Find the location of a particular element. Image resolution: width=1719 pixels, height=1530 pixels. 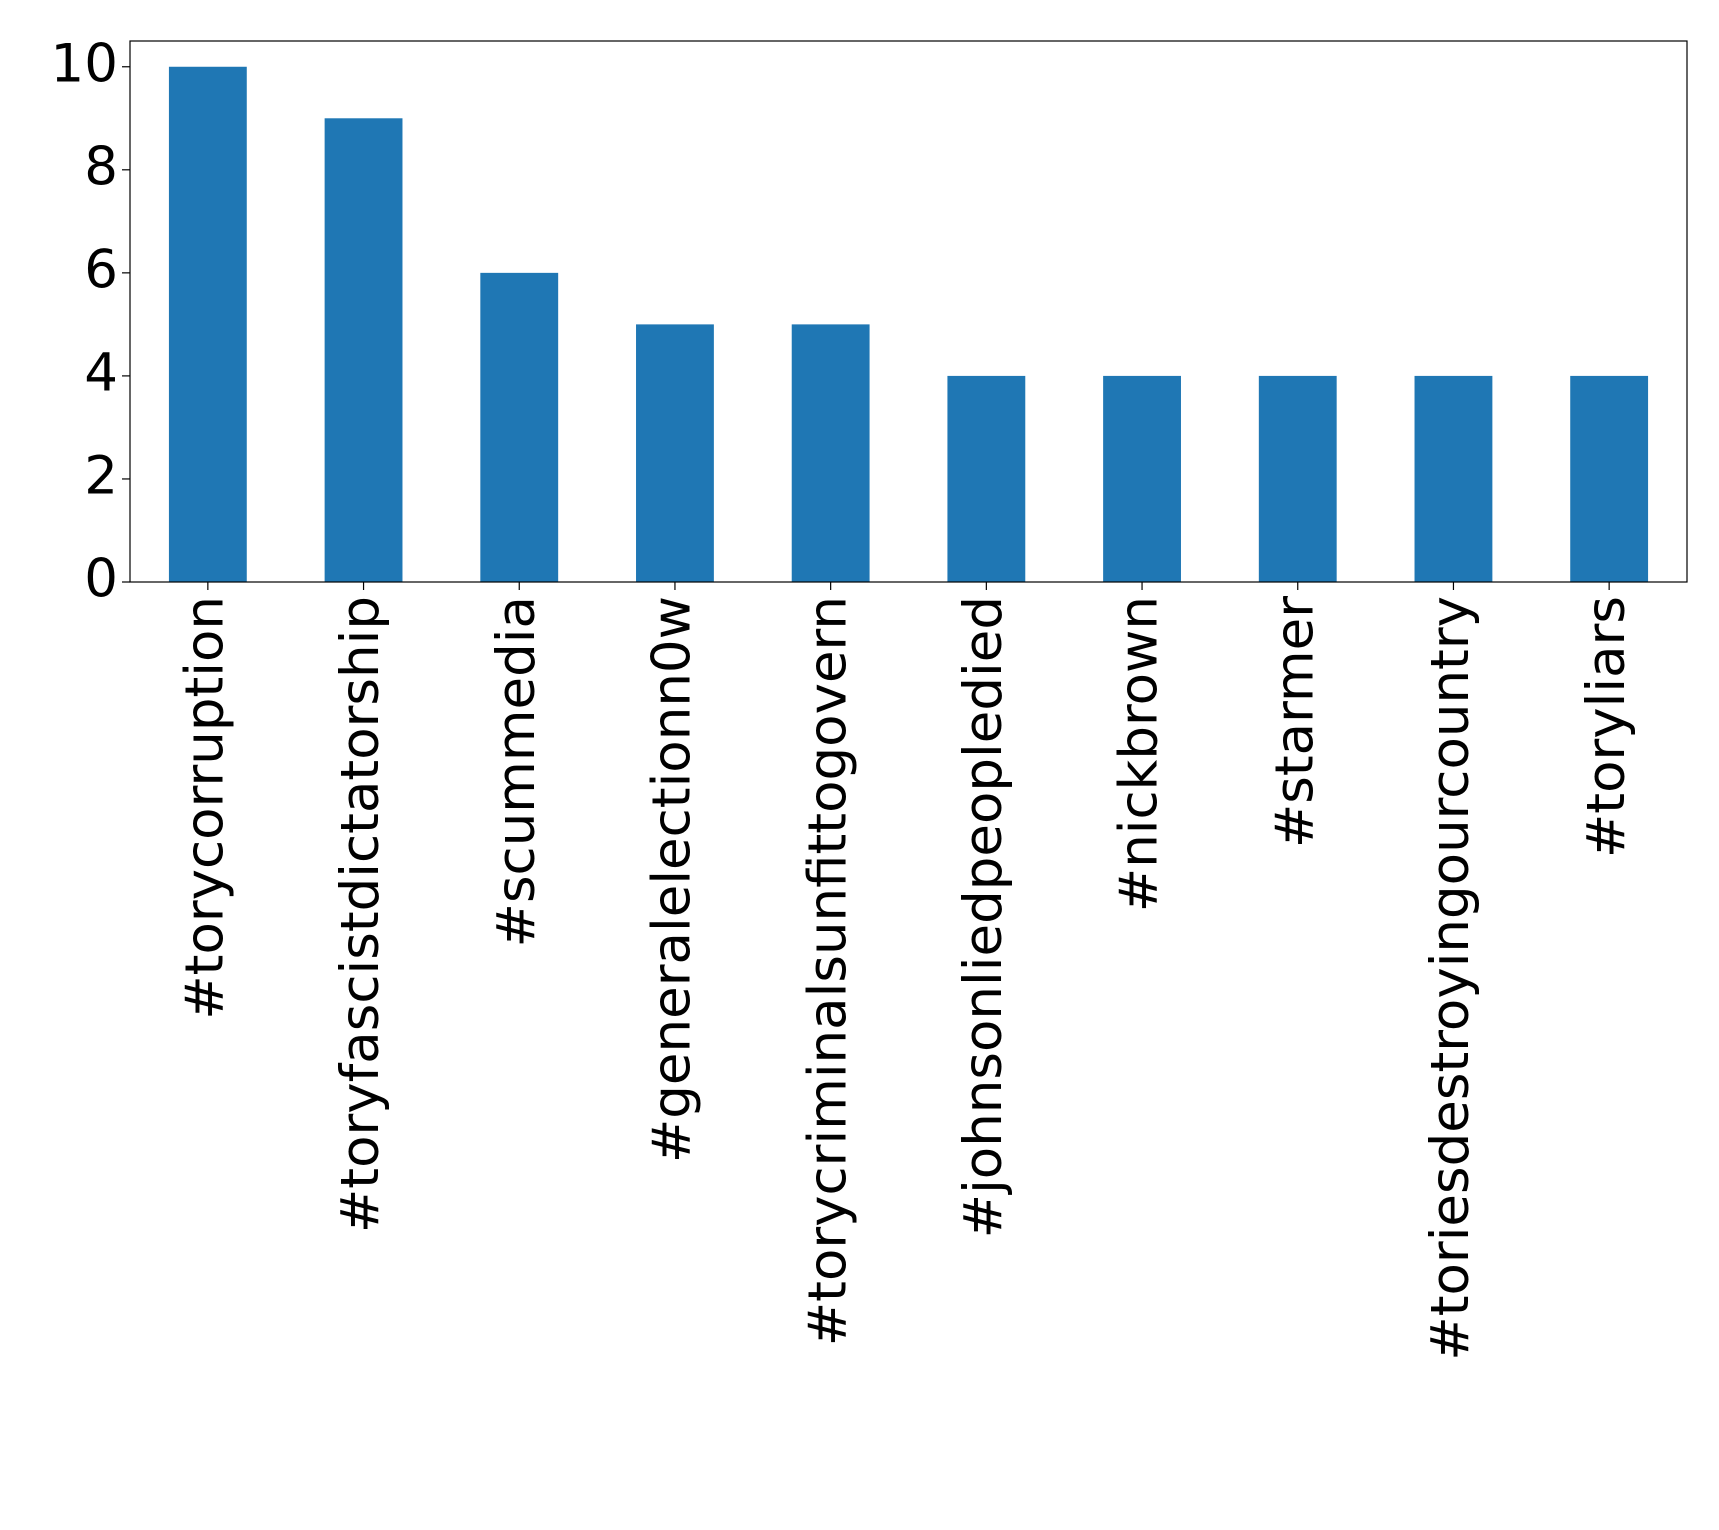

y-tick-label: 8 is located at coordinates (101, 166).